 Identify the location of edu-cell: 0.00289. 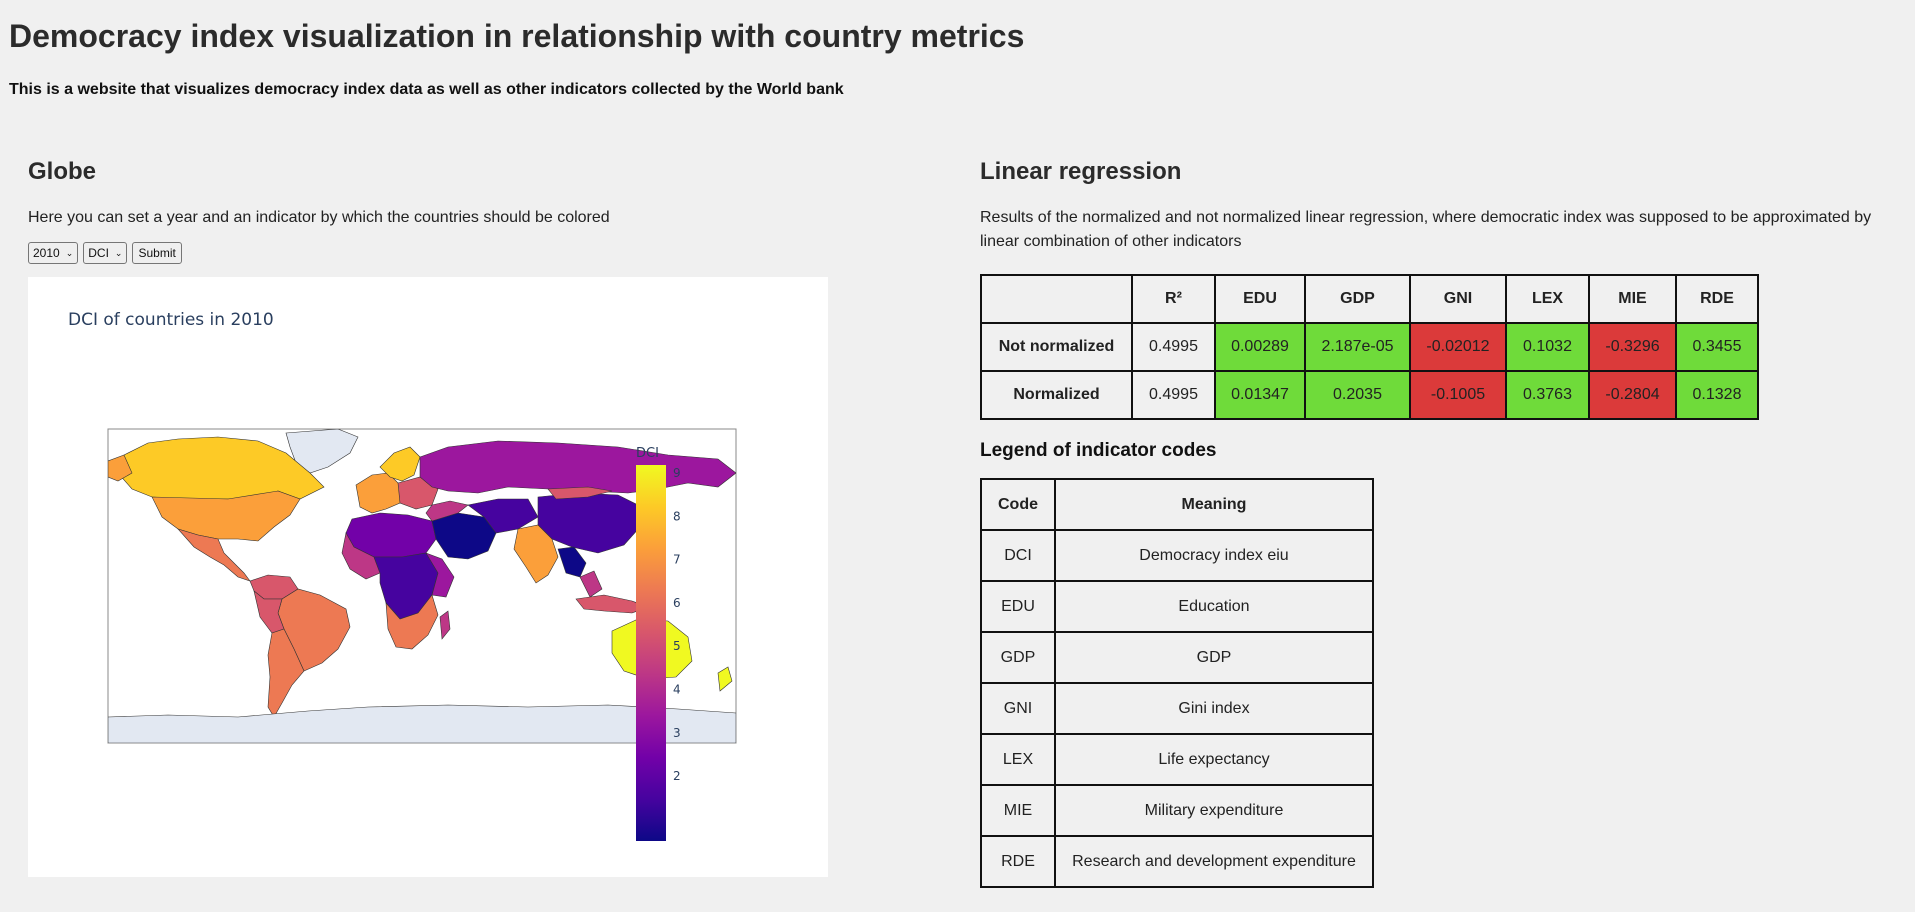
(1260, 347).